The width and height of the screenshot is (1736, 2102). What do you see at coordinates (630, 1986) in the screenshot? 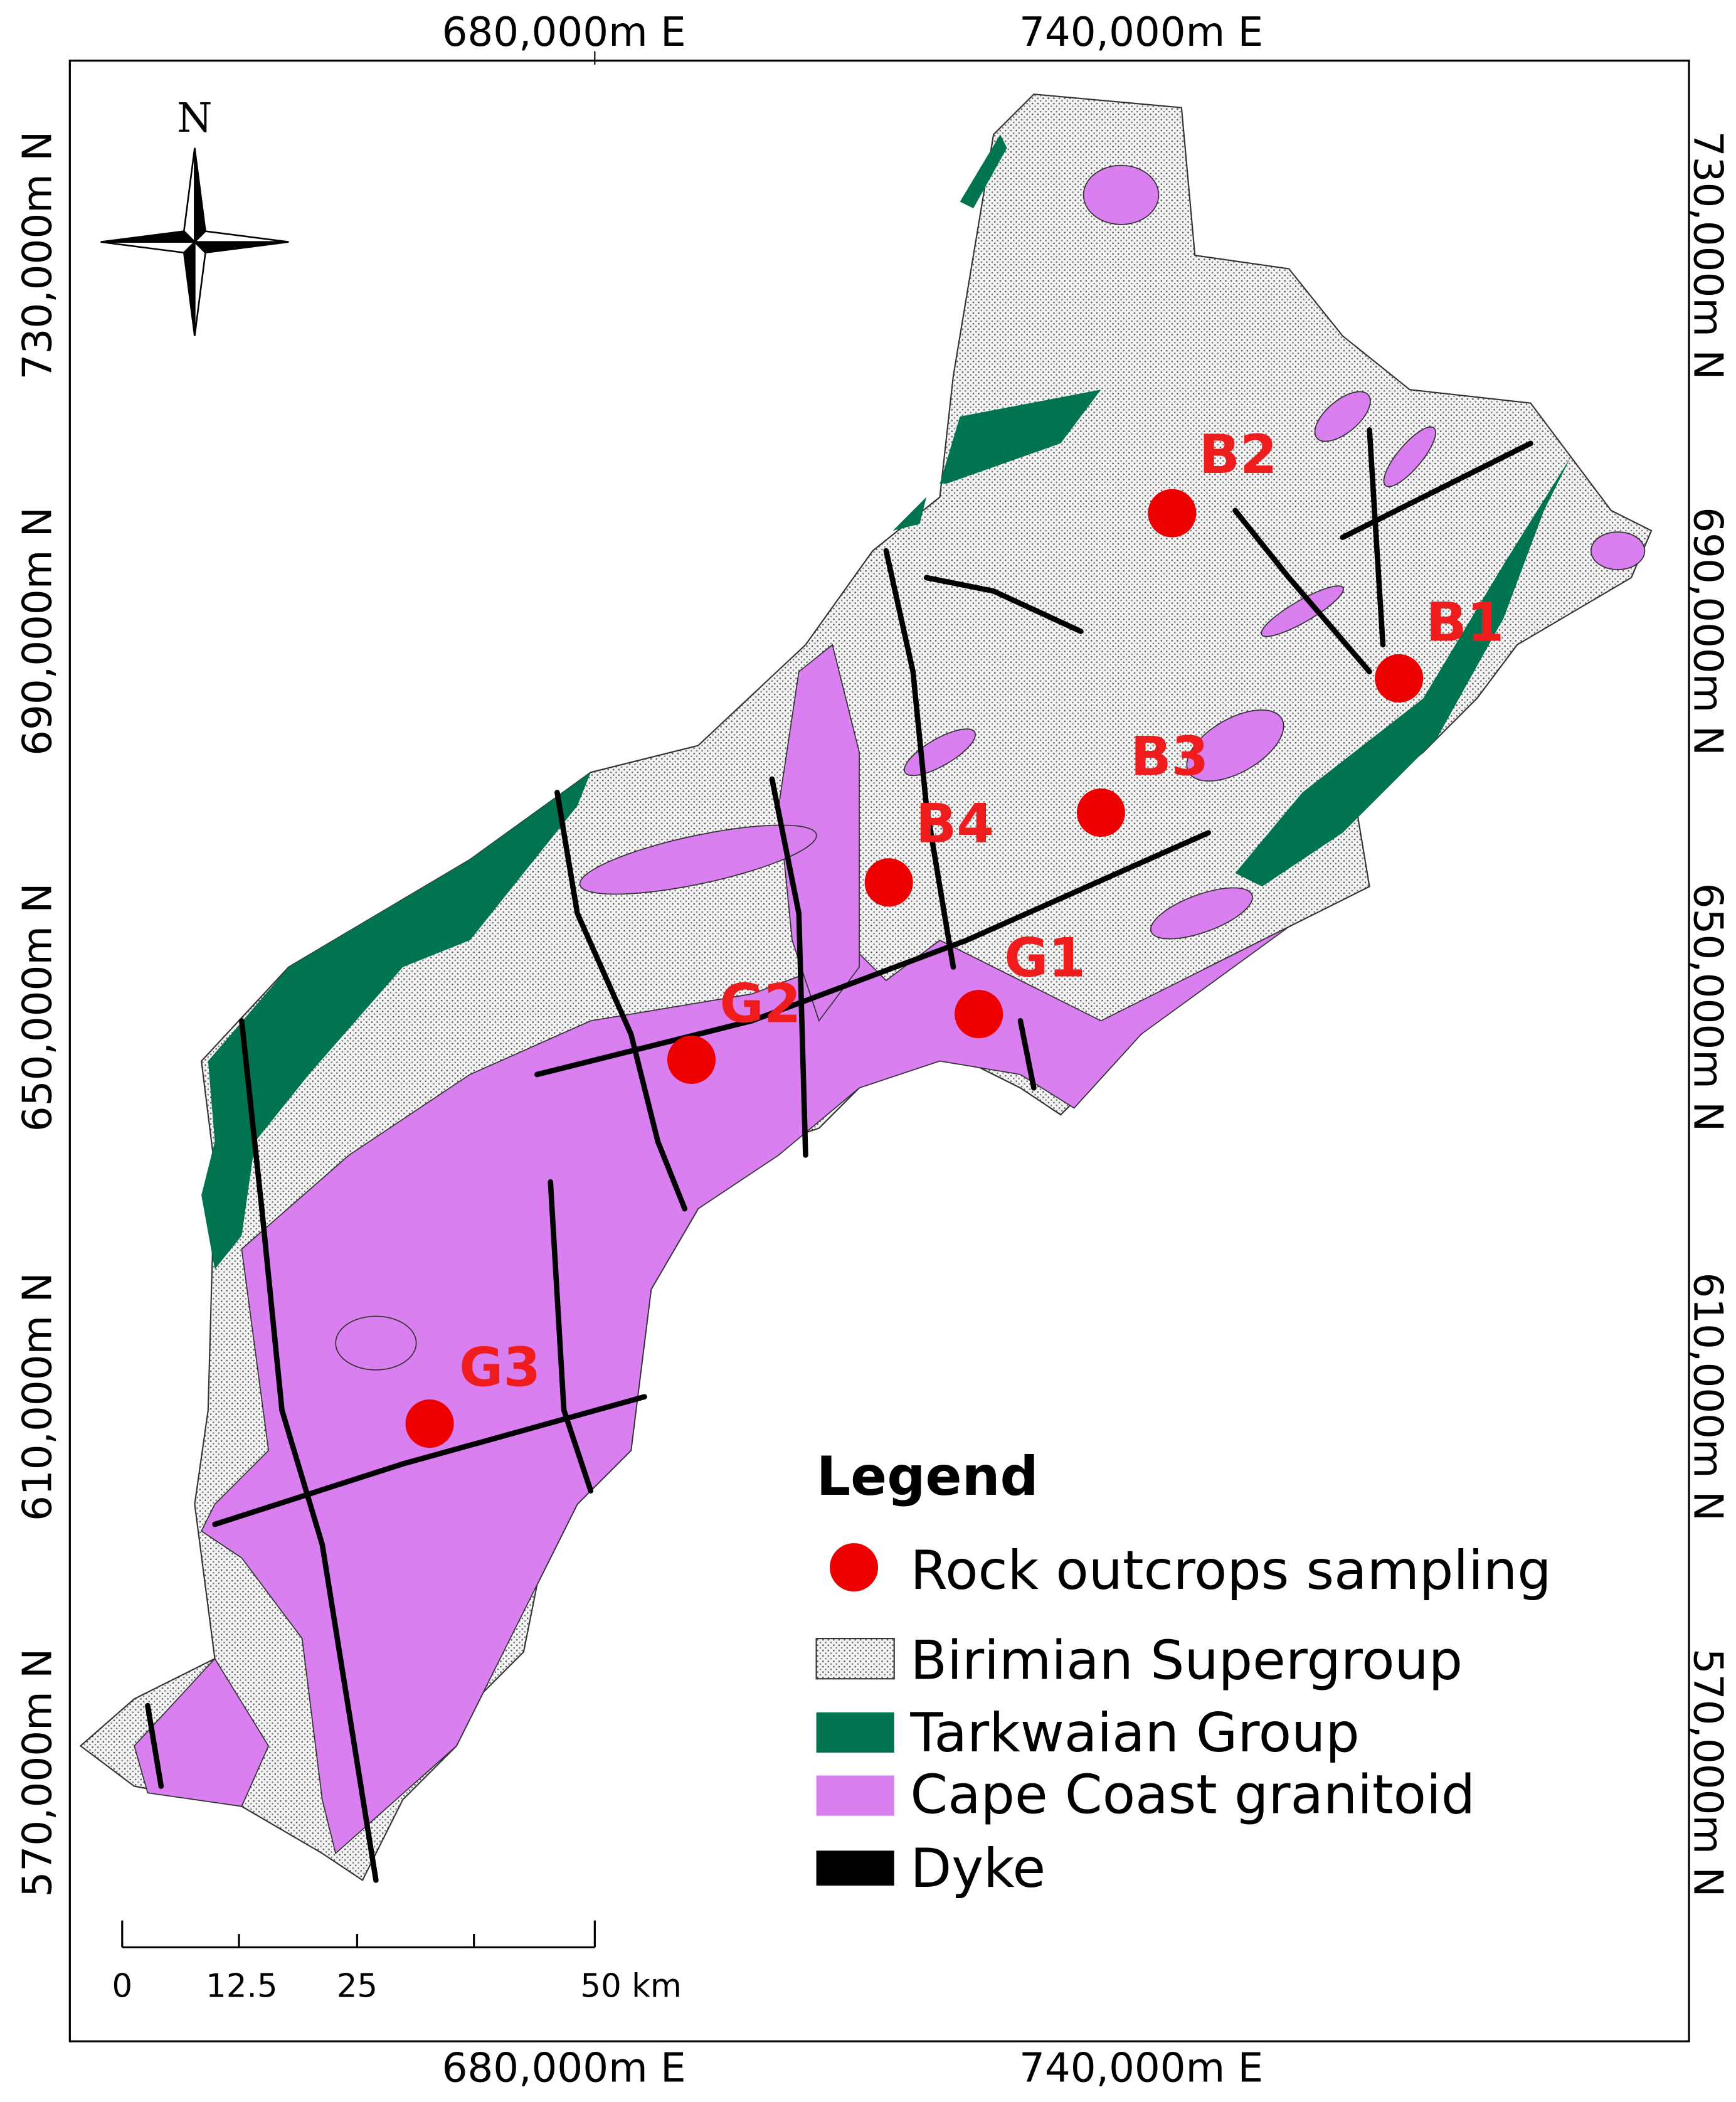
I see `scale-label: 50 km` at bounding box center [630, 1986].